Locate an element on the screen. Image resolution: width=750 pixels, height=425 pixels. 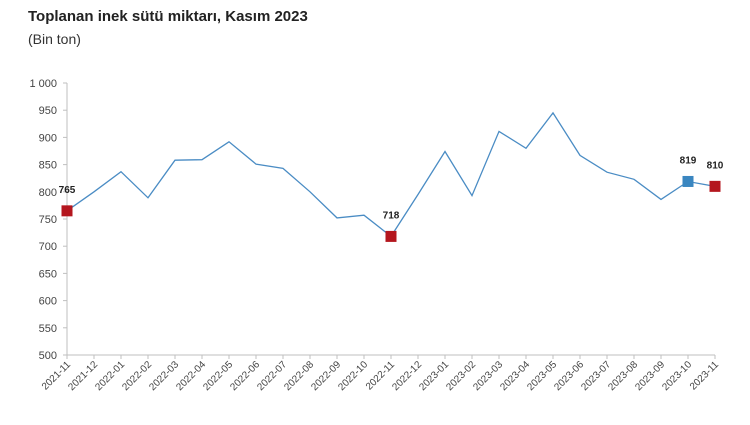
y-tick-label: 550 is located at coordinates (48, 329).